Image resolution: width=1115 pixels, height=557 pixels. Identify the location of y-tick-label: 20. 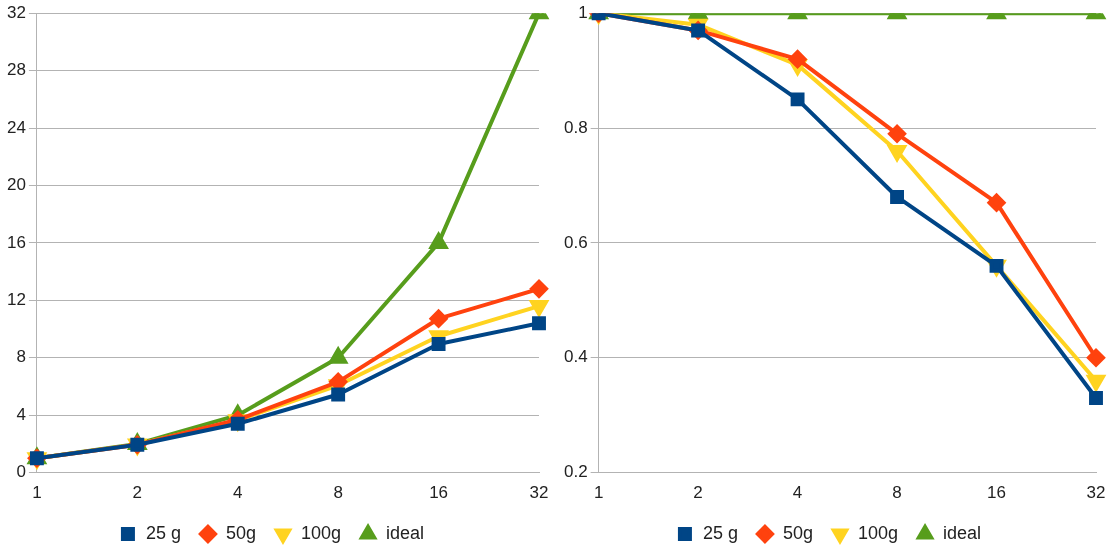
(16, 185).